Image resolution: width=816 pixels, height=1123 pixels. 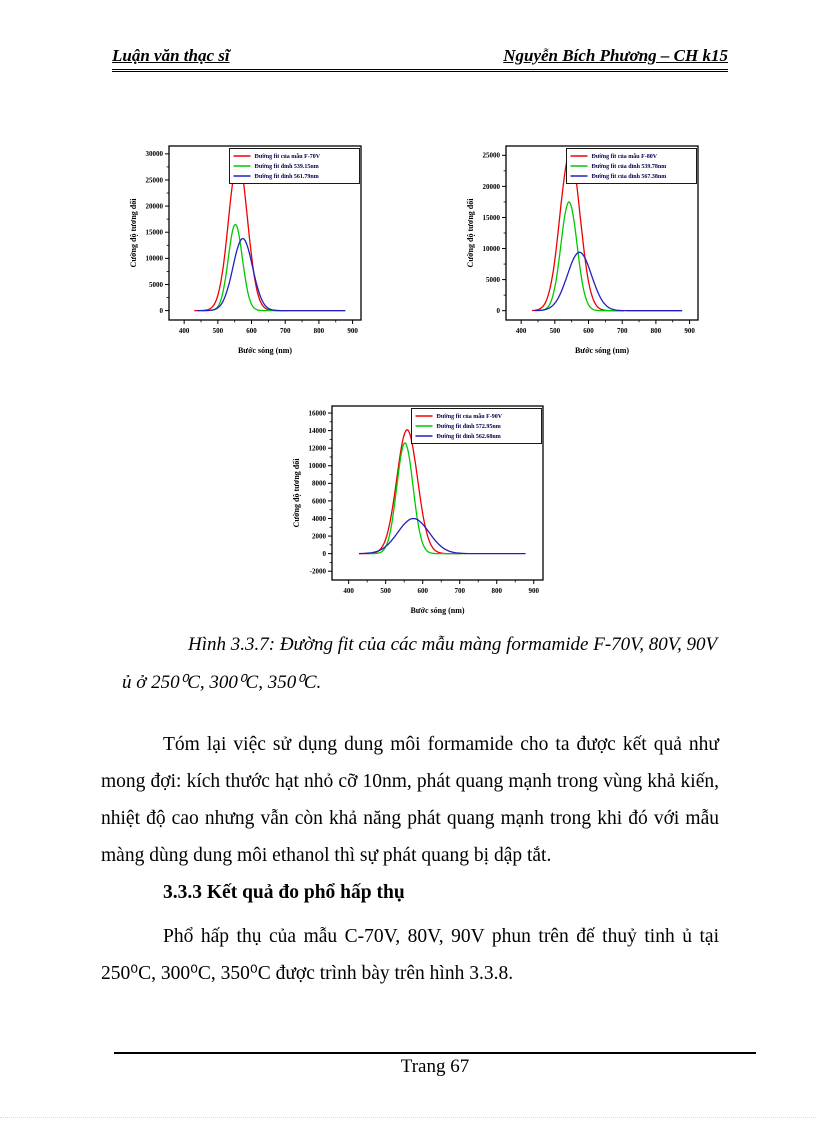 What do you see at coordinates (319, 484) in the screenshot?
I see `svg-text: 8000` at bounding box center [319, 484].